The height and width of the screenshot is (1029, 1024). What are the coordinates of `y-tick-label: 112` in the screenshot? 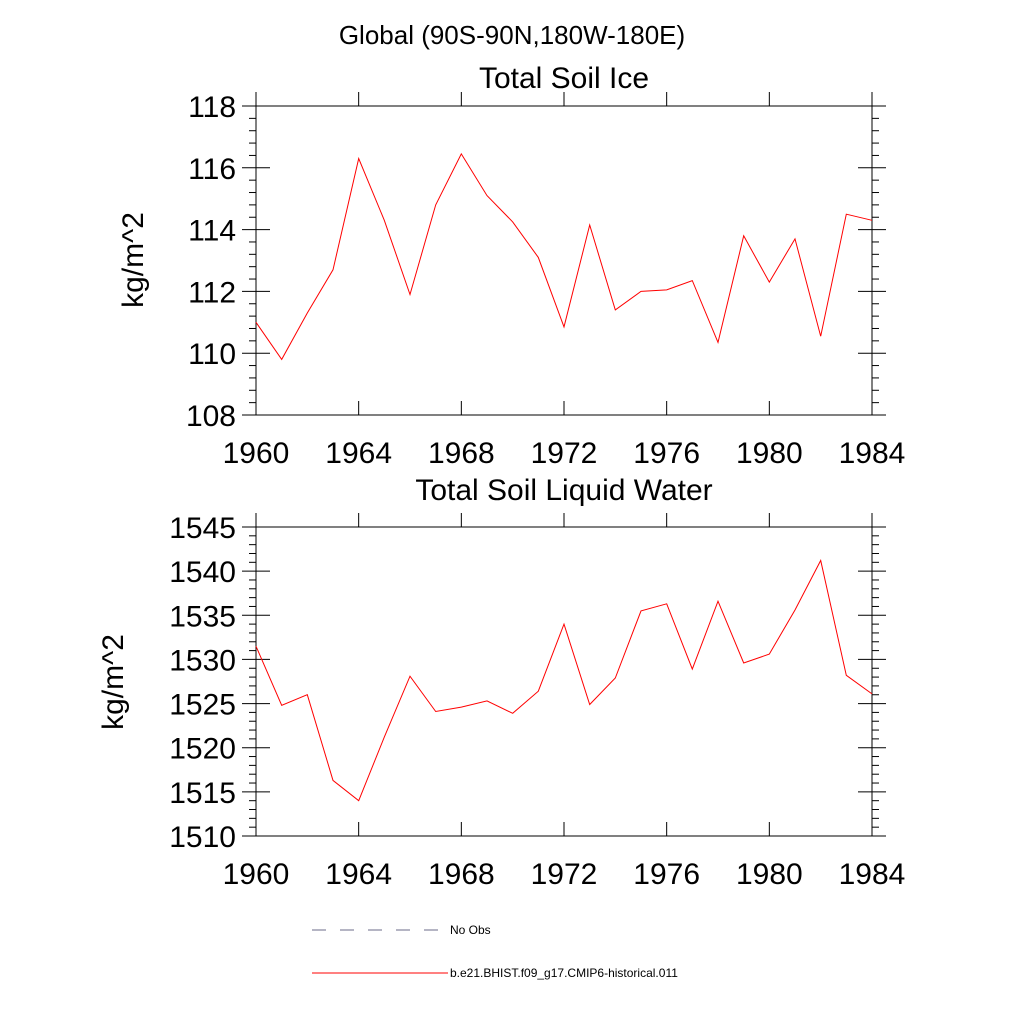 It's located at (212, 292).